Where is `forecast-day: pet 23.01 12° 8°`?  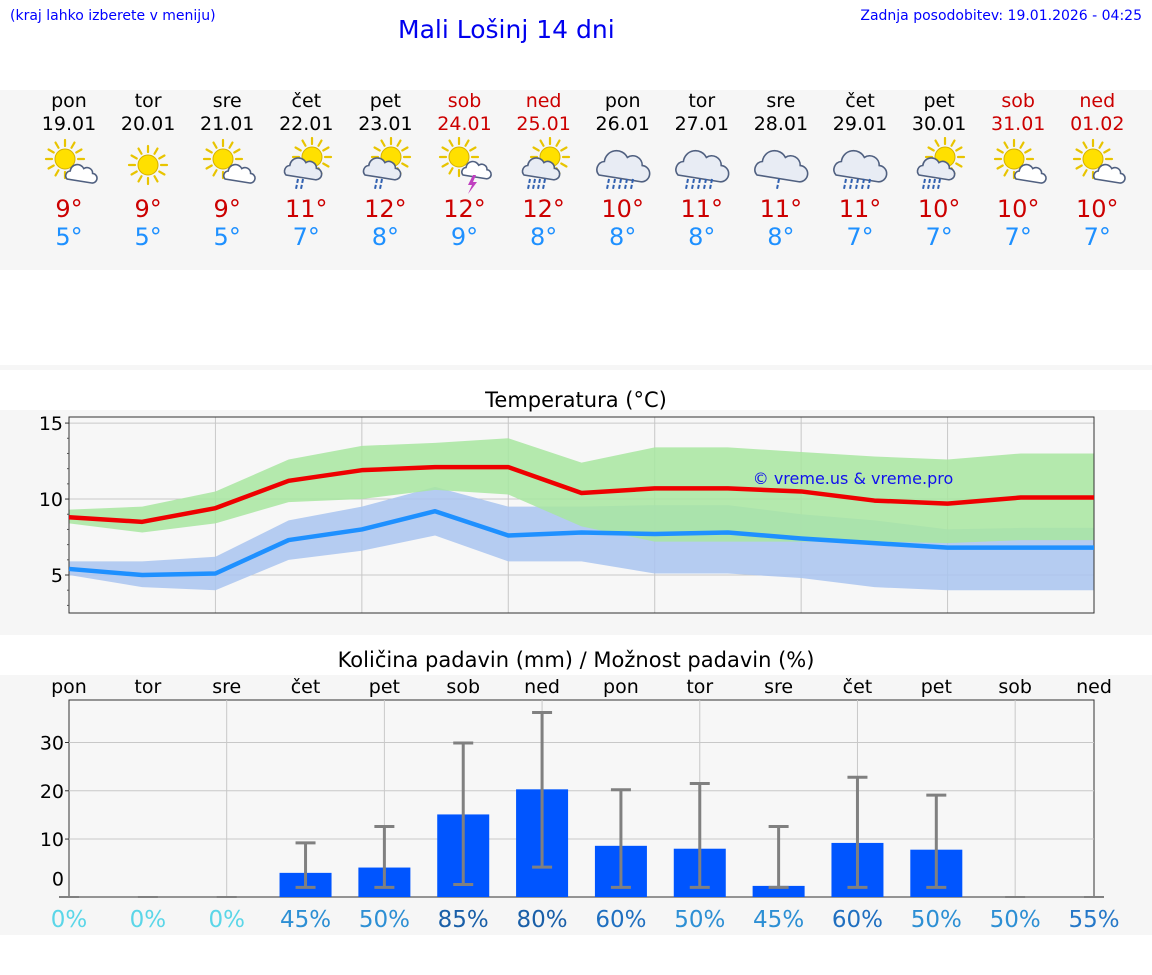 forecast-day: pet 23.01 12° 8° is located at coordinates (385, 170).